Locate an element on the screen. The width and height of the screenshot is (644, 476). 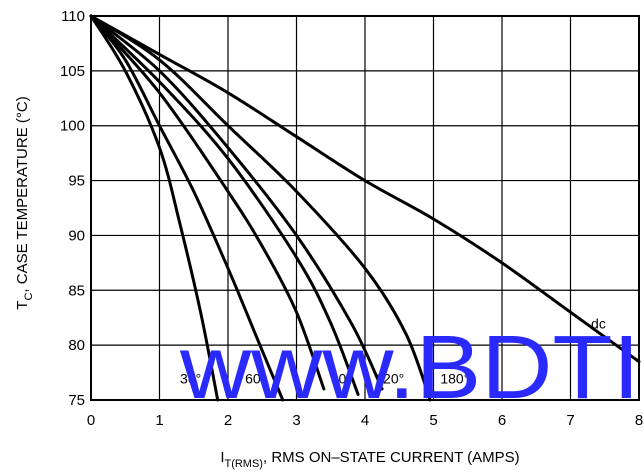
x-tick-label-4: 4 is located at coordinates (365, 420).